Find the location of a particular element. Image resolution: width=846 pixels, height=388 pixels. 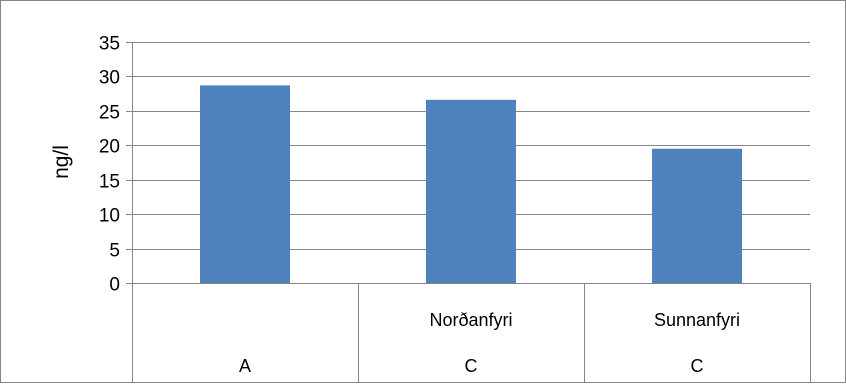

category-label: Norðanfyri is located at coordinates (470, 320).